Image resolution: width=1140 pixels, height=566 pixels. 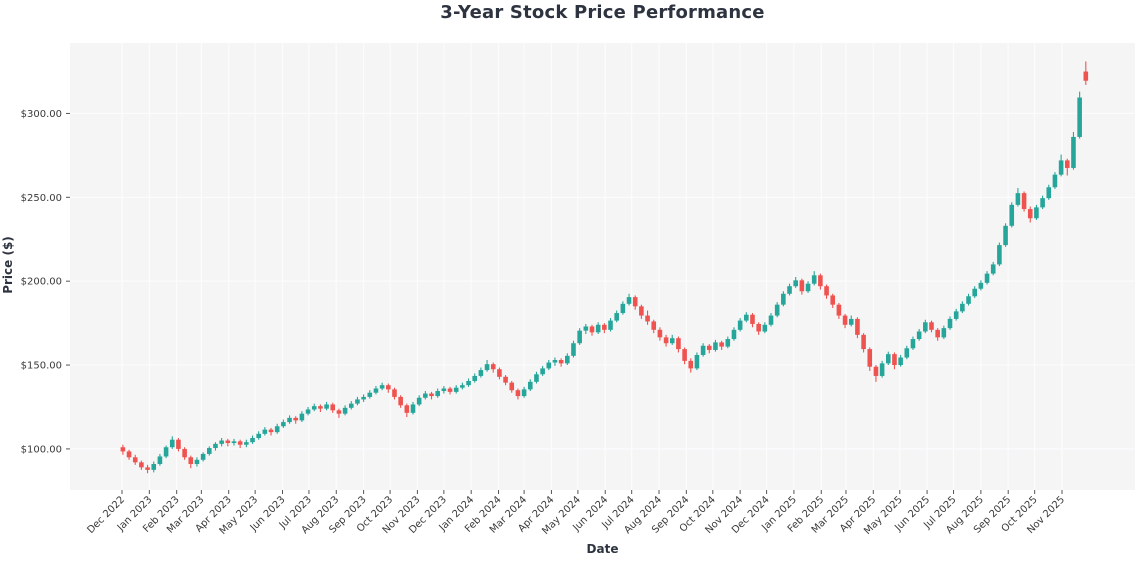 What do you see at coordinates (41, 449) in the screenshot?
I see `y-tick-label: $100.00` at bounding box center [41, 449].